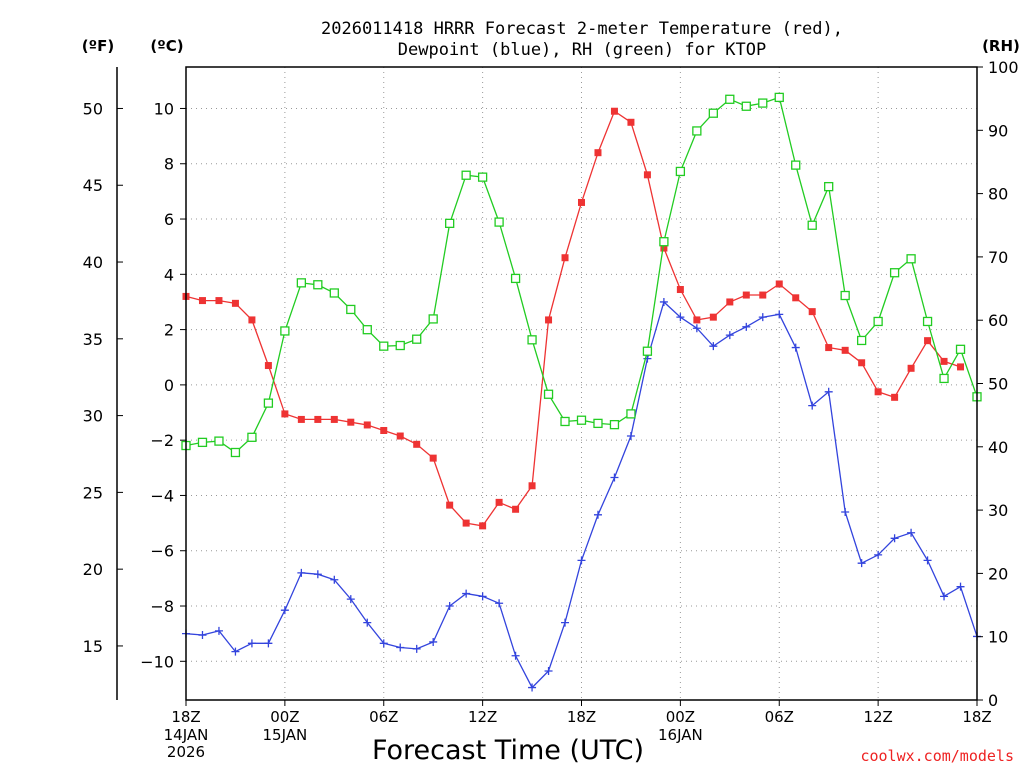  What do you see at coordinates (93, 416) in the screenshot?
I see `y-tick-label-fahrenheit: 30` at bounding box center [93, 416].